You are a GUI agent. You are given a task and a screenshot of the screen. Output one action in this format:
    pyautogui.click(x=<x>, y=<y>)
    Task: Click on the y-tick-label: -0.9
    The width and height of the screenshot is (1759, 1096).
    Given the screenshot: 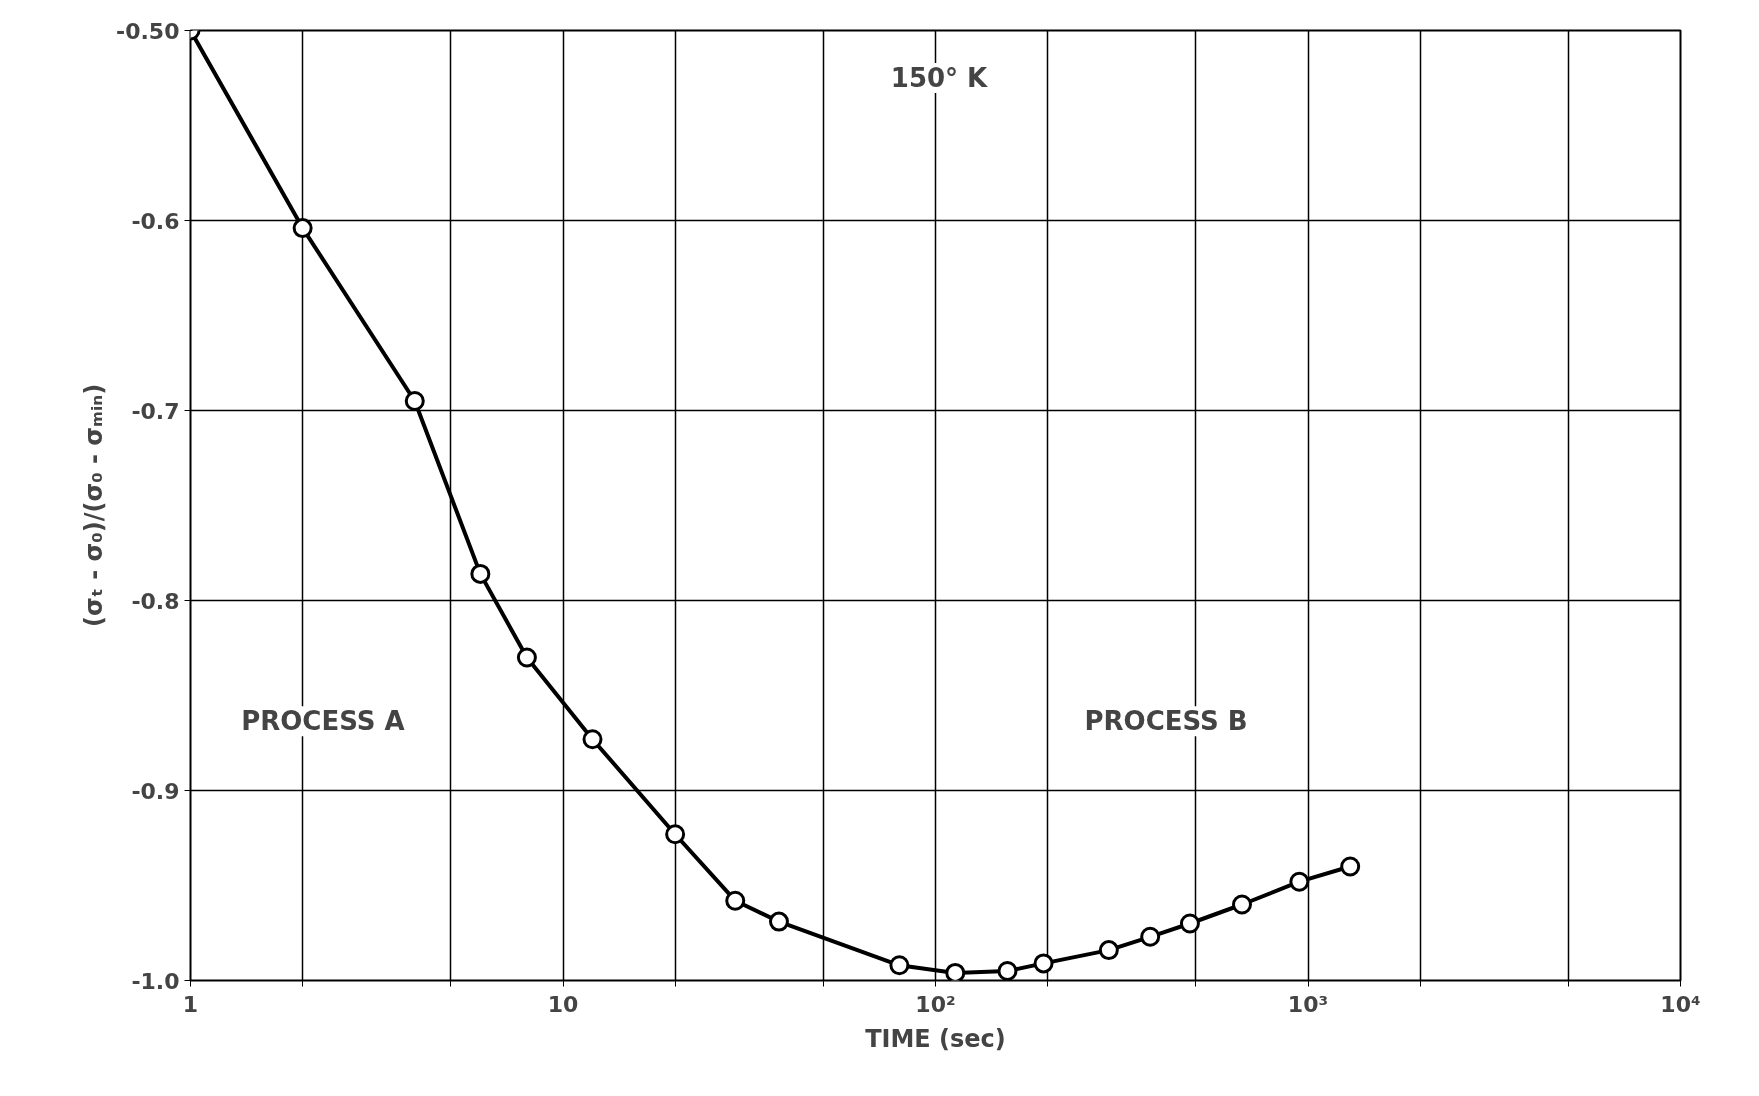 What is the action you would take?
    pyautogui.click(x=155, y=791)
    